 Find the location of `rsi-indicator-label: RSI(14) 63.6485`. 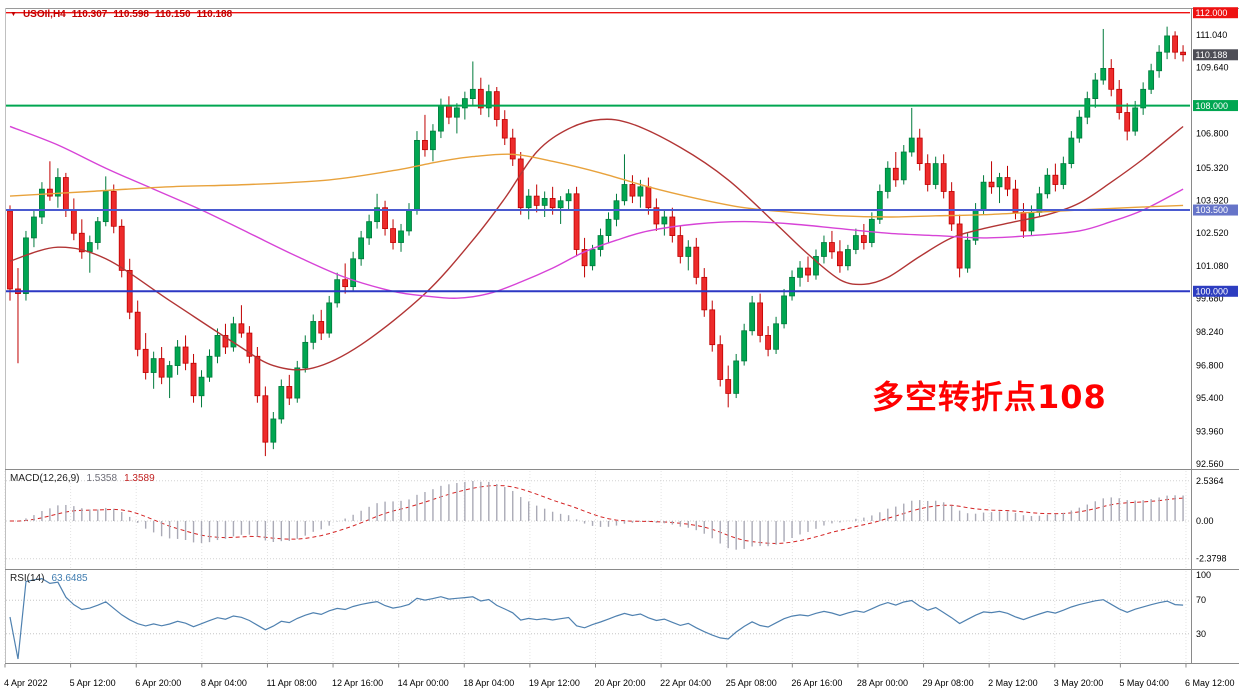

rsi-indicator-label: RSI(14) 63.6485 is located at coordinates (49, 578).